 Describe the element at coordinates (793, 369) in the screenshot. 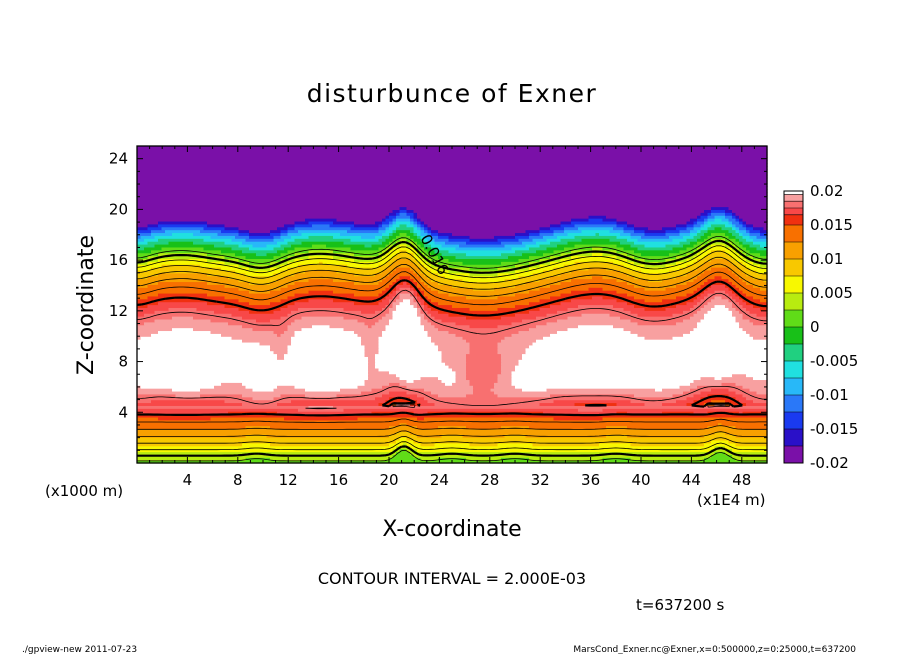

I see `colorbar-swatch` at that location.